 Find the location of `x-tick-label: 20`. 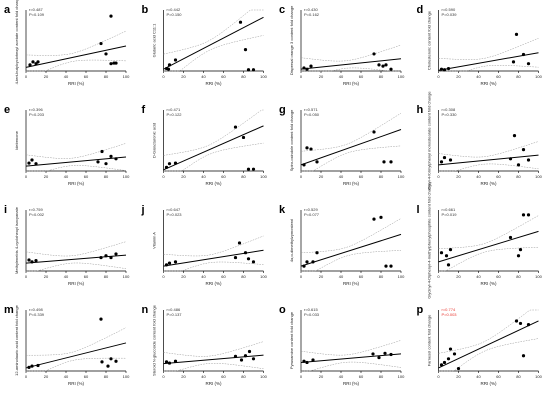

x-tick-label: 20 is located at coordinates (46, 276).